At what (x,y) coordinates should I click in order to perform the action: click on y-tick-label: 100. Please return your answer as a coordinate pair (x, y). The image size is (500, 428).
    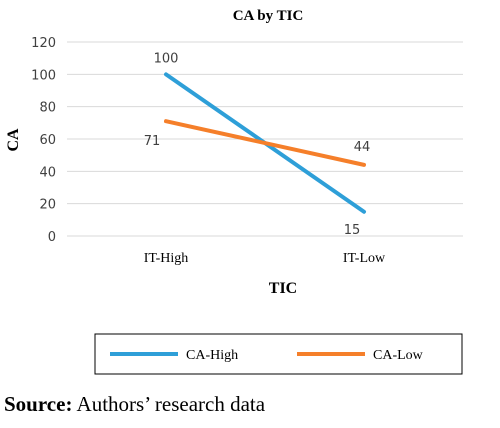
    Looking at the image, I should click on (43, 75).